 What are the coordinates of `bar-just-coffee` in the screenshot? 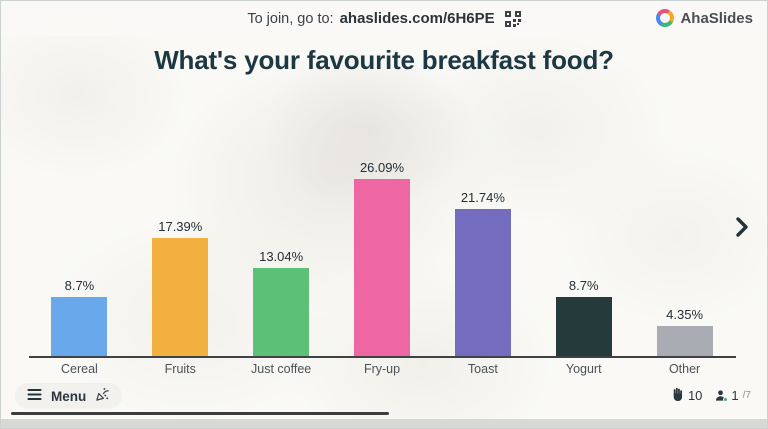 It's located at (281, 312).